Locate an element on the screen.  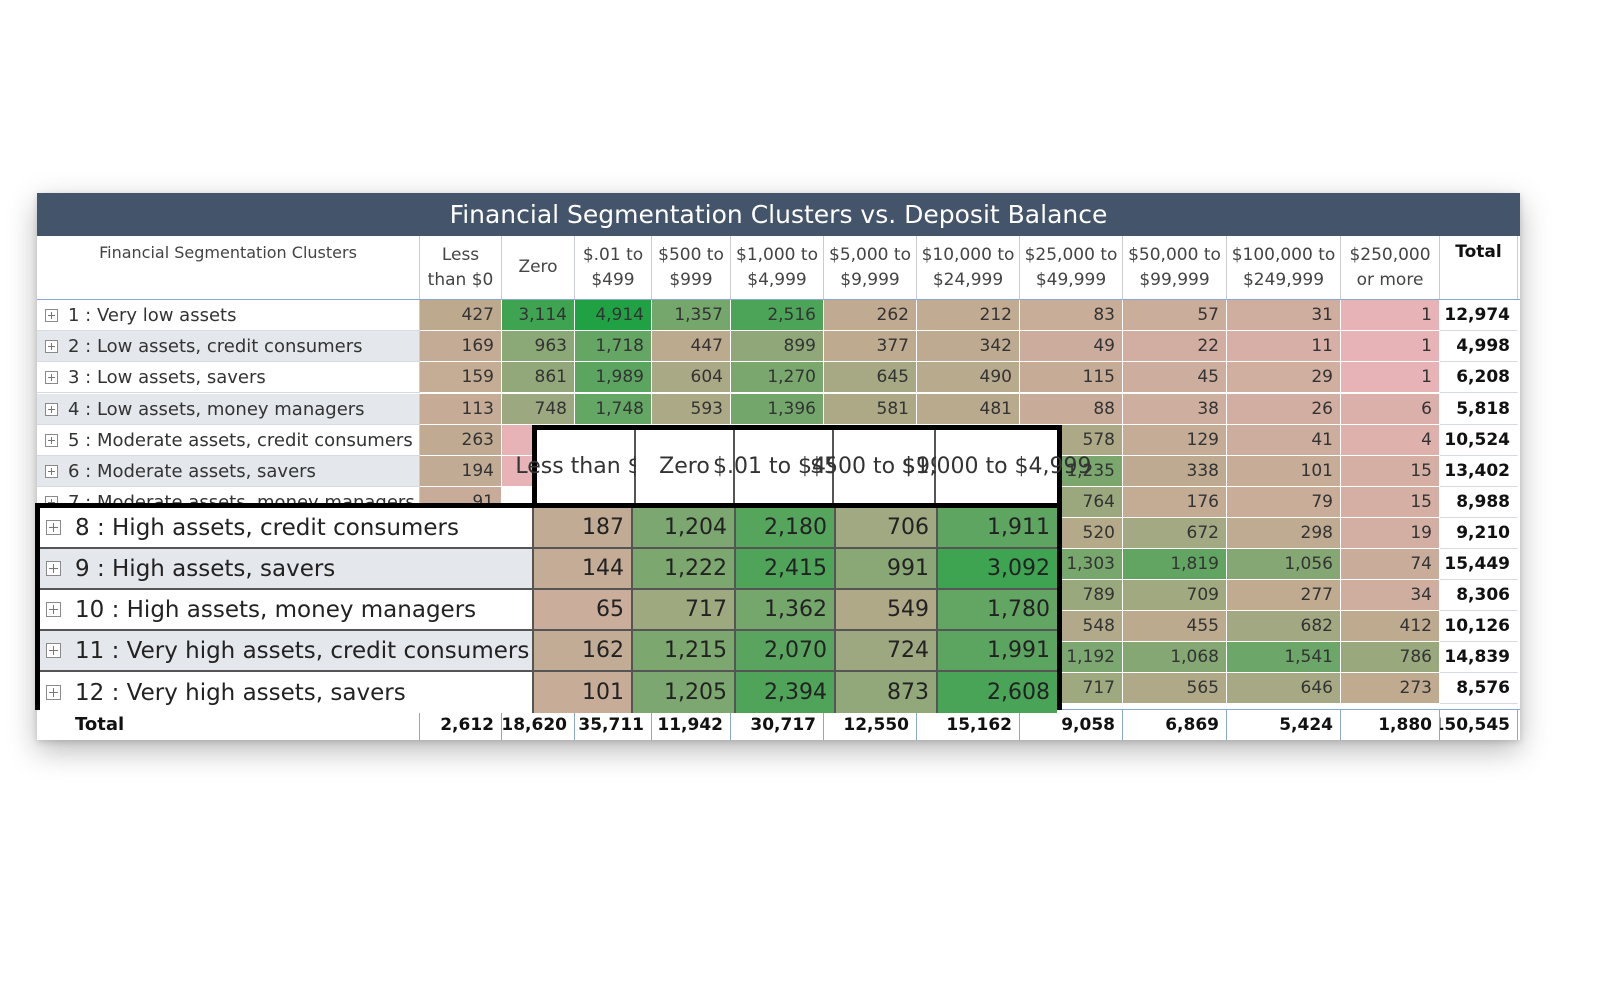
zoom-value-cell: 187 is located at coordinates (583, 528).